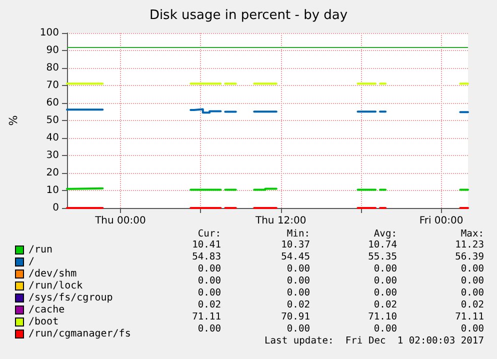 This screenshot has height=359, width=497. Describe the element at coordinates (207, 245) in the screenshot. I see `text: 10.41` at that location.